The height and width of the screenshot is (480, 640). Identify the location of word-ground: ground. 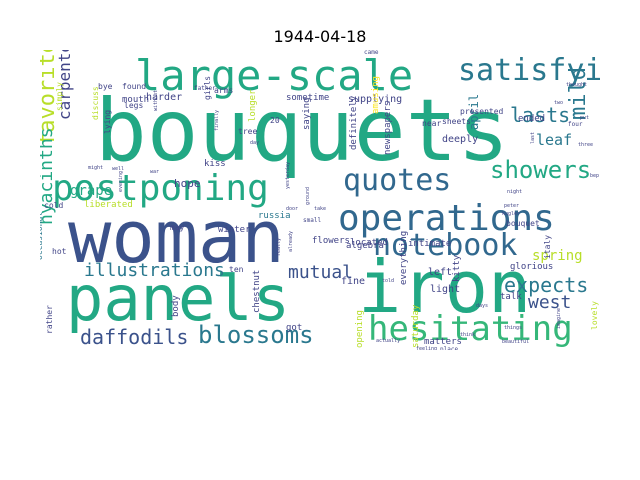
(308, 196).